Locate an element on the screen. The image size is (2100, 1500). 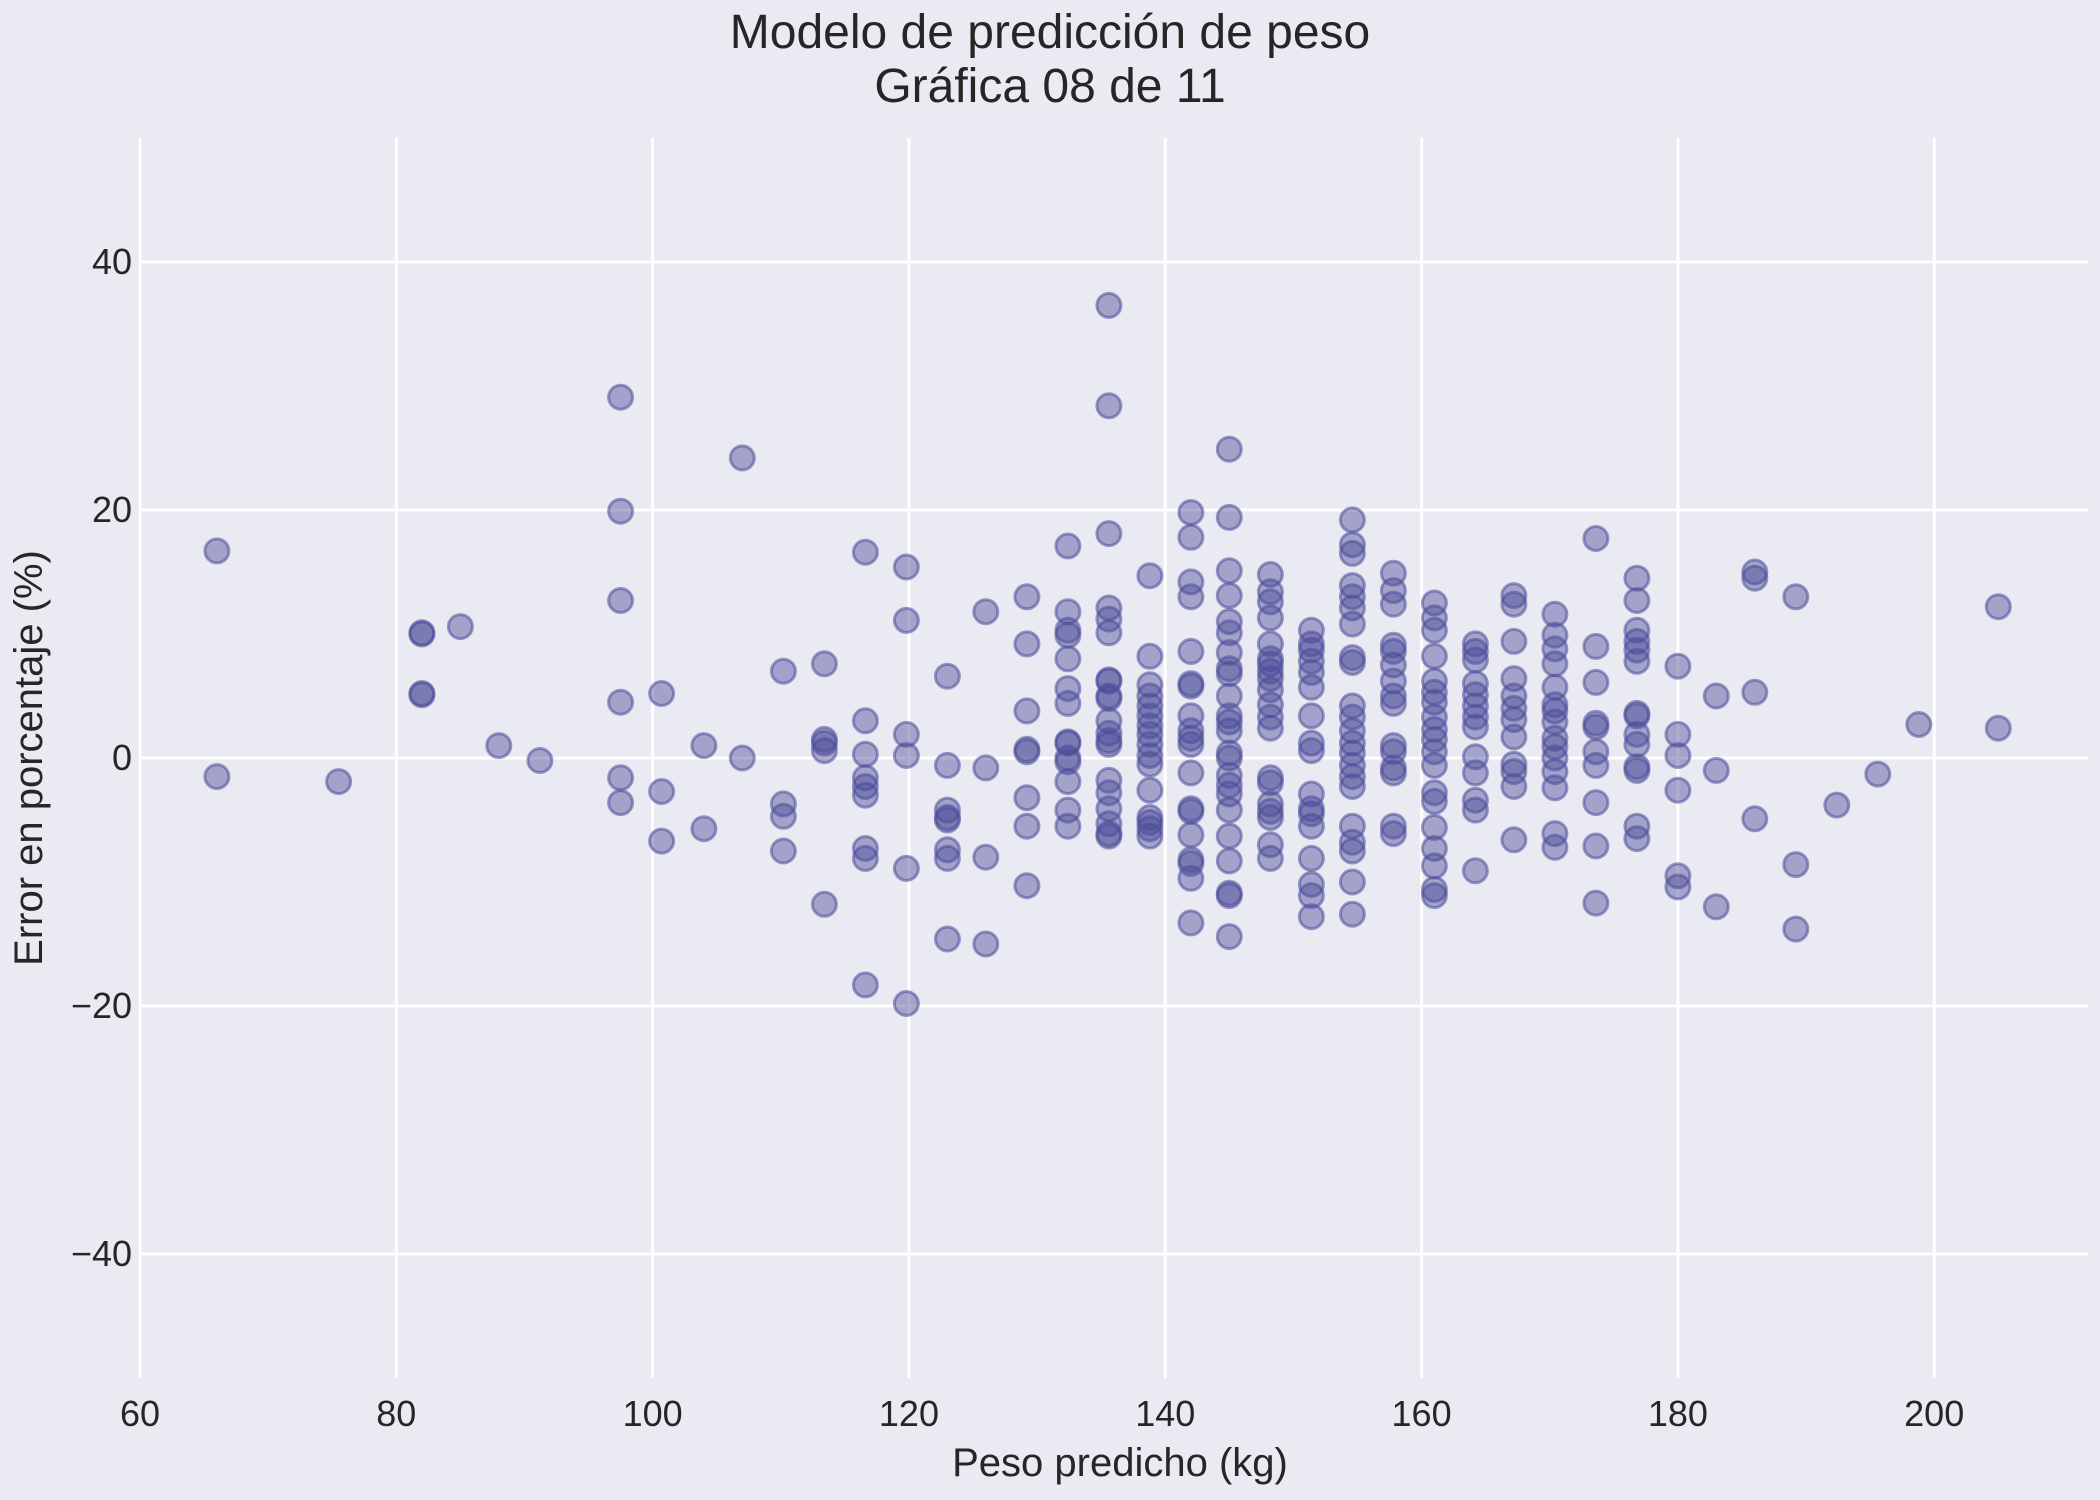
x-tick-label: 160 is located at coordinates (1422, 1413).